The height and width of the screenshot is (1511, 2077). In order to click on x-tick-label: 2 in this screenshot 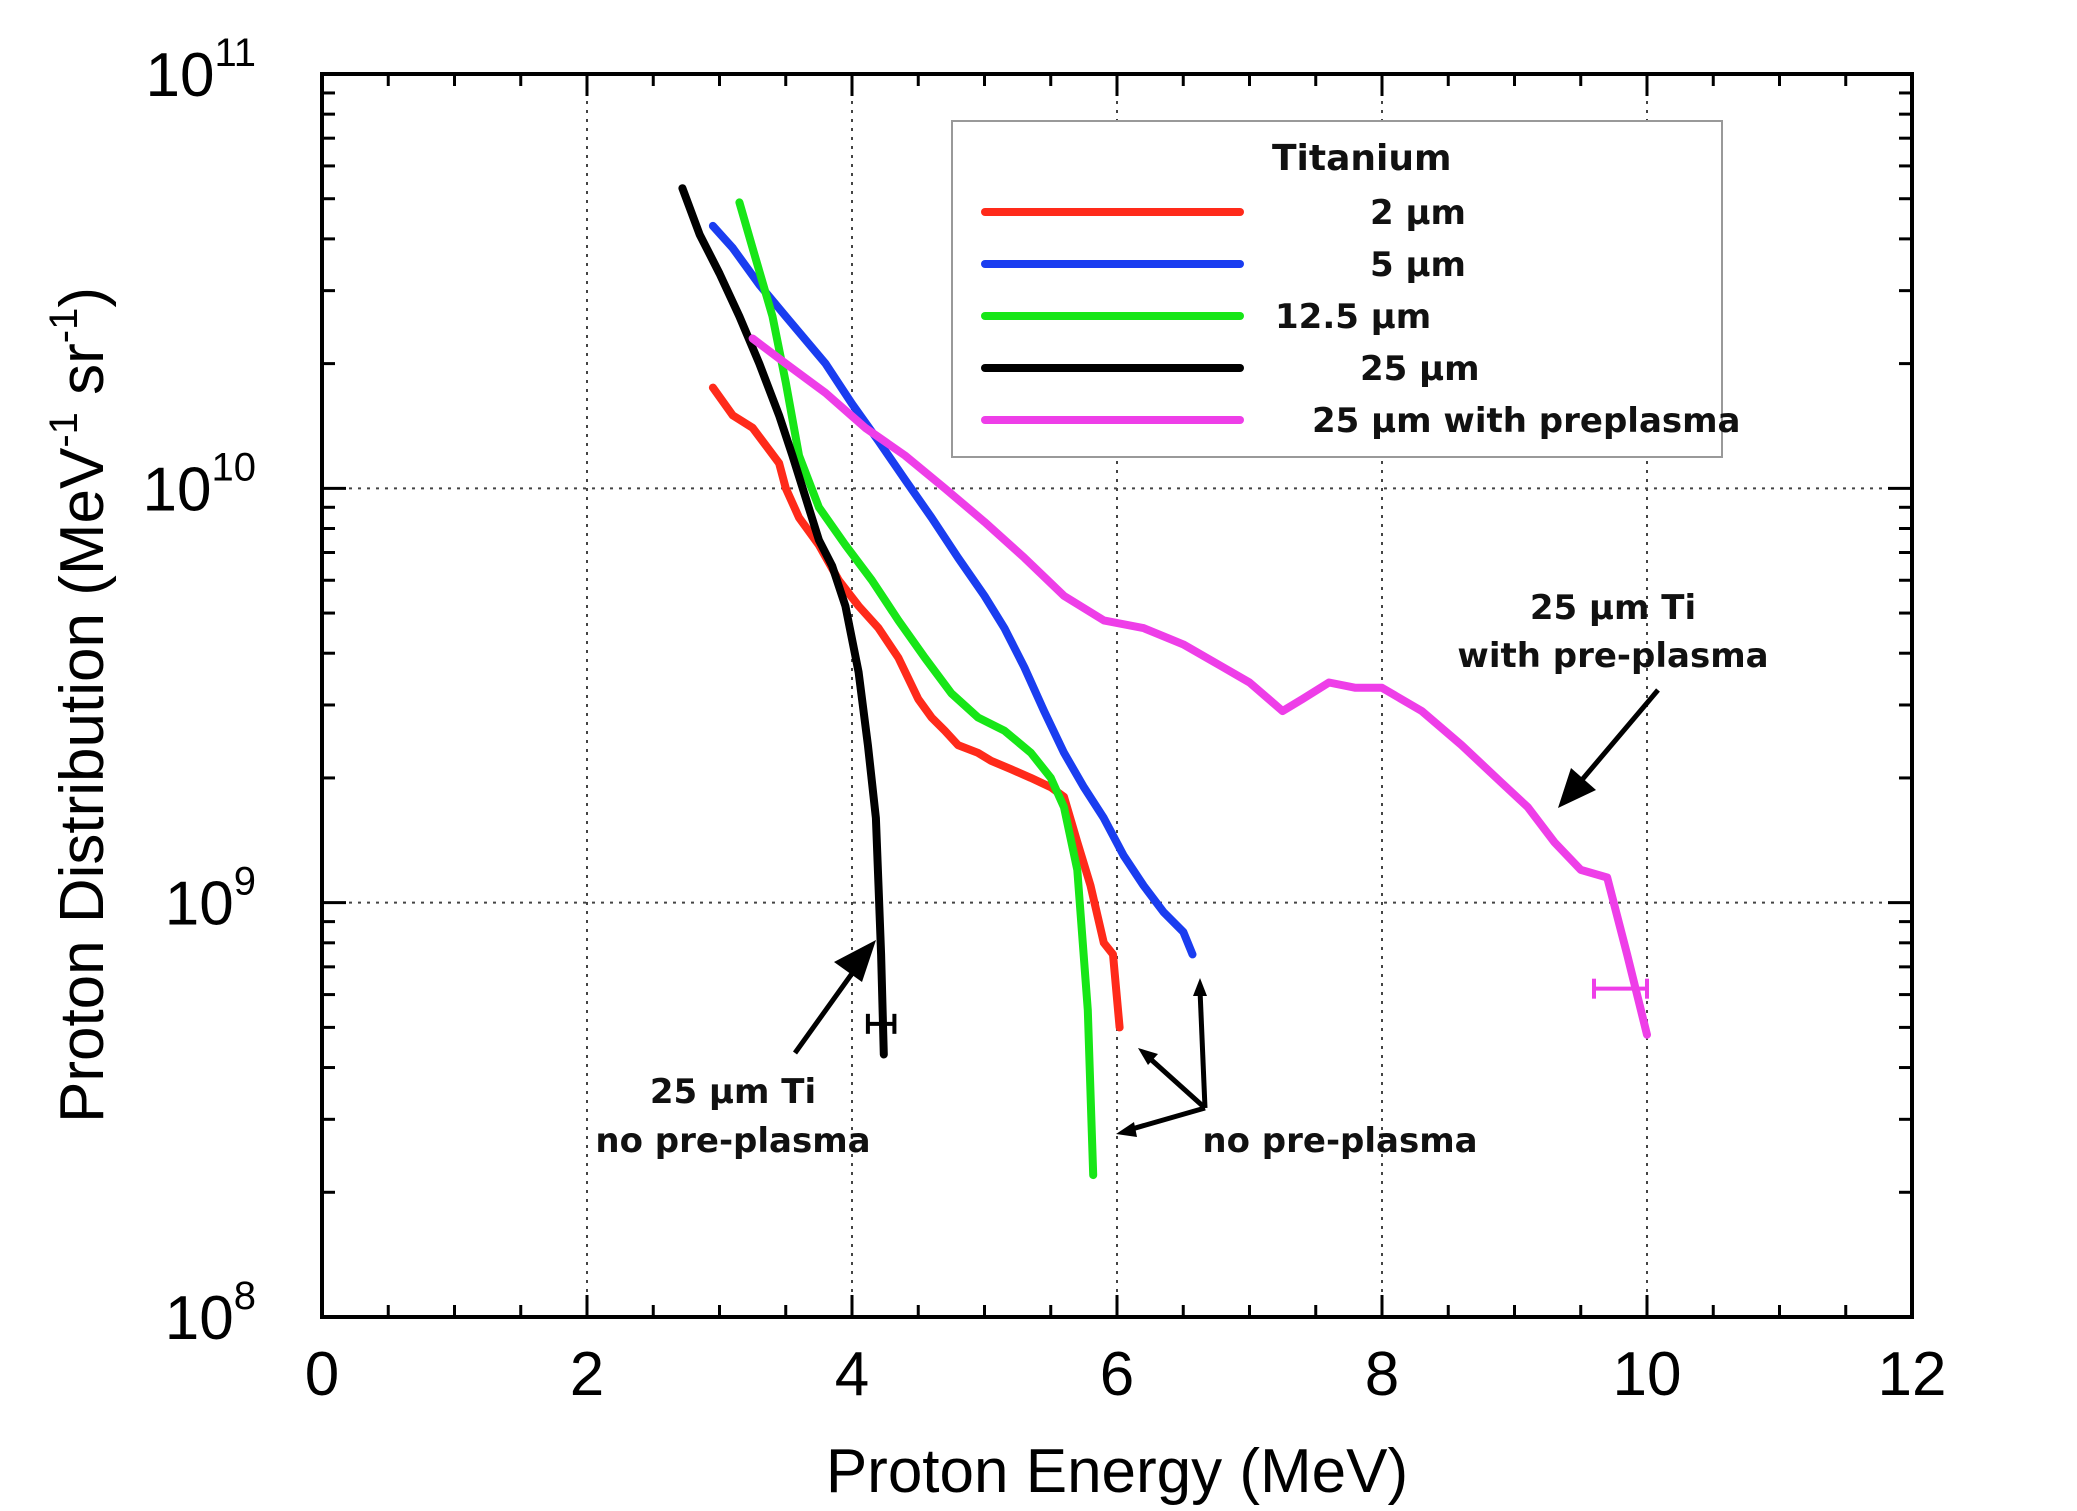, I will do `click(587, 1374)`.